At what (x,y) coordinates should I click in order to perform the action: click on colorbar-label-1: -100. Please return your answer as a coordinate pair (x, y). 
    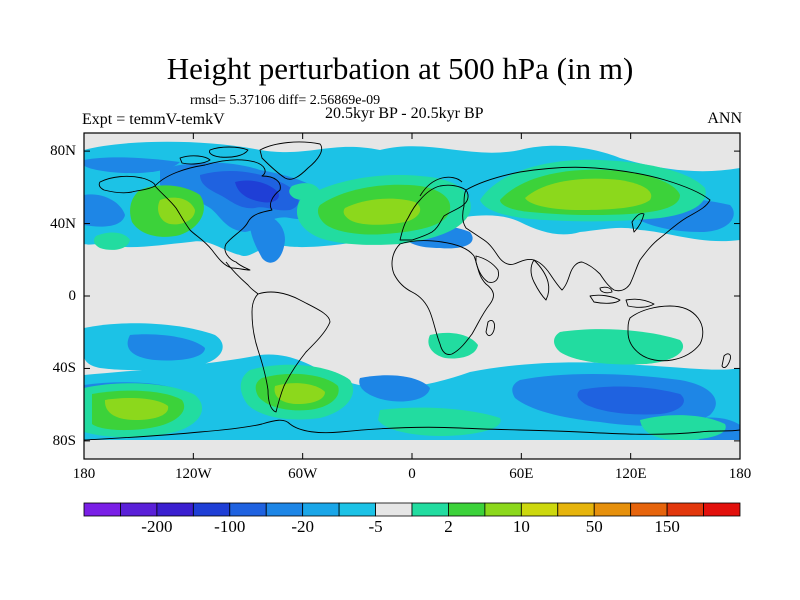
    Looking at the image, I should click on (230, 526).